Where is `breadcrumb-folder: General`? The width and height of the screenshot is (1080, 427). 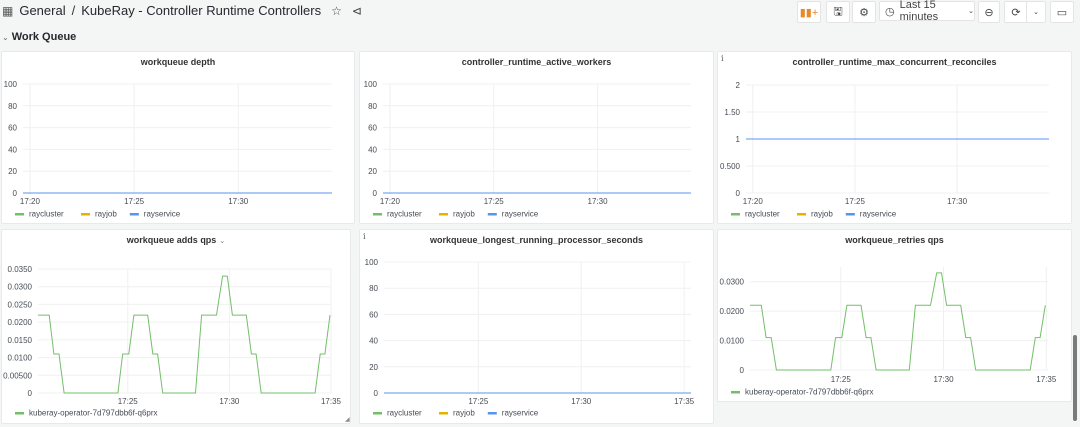 breadcrumb-folder: General is located at coordinates (42, 10).